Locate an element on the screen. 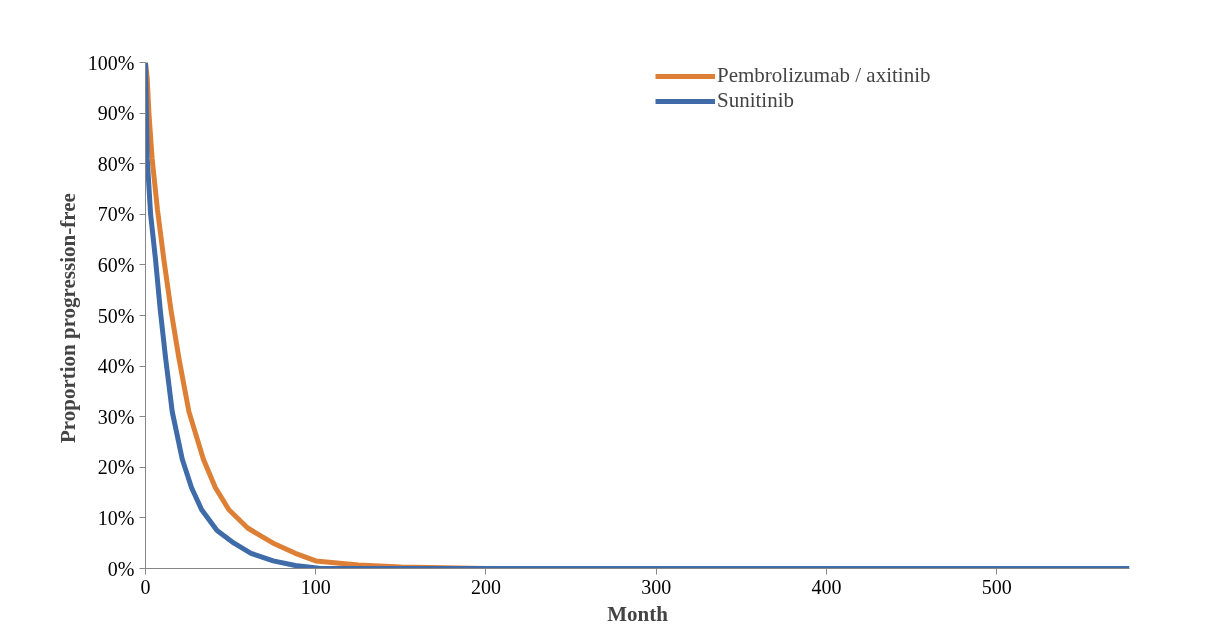  y-axis-title: Proportion progression-free is located at coordinates (67, 318).